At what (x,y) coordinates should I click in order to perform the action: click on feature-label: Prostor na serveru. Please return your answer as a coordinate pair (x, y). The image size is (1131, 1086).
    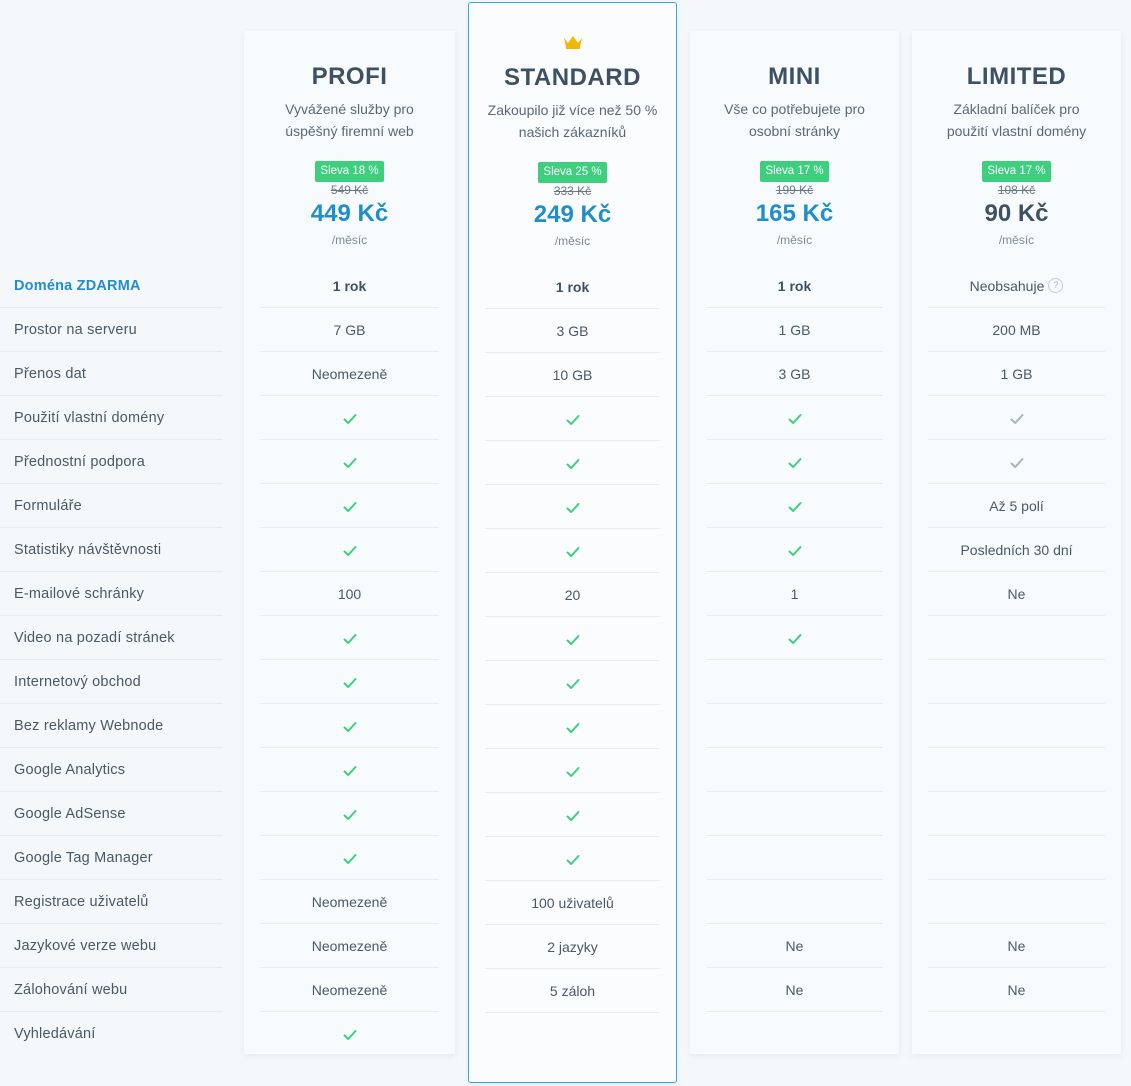
    Looking at the image, I should click on (111, 330).